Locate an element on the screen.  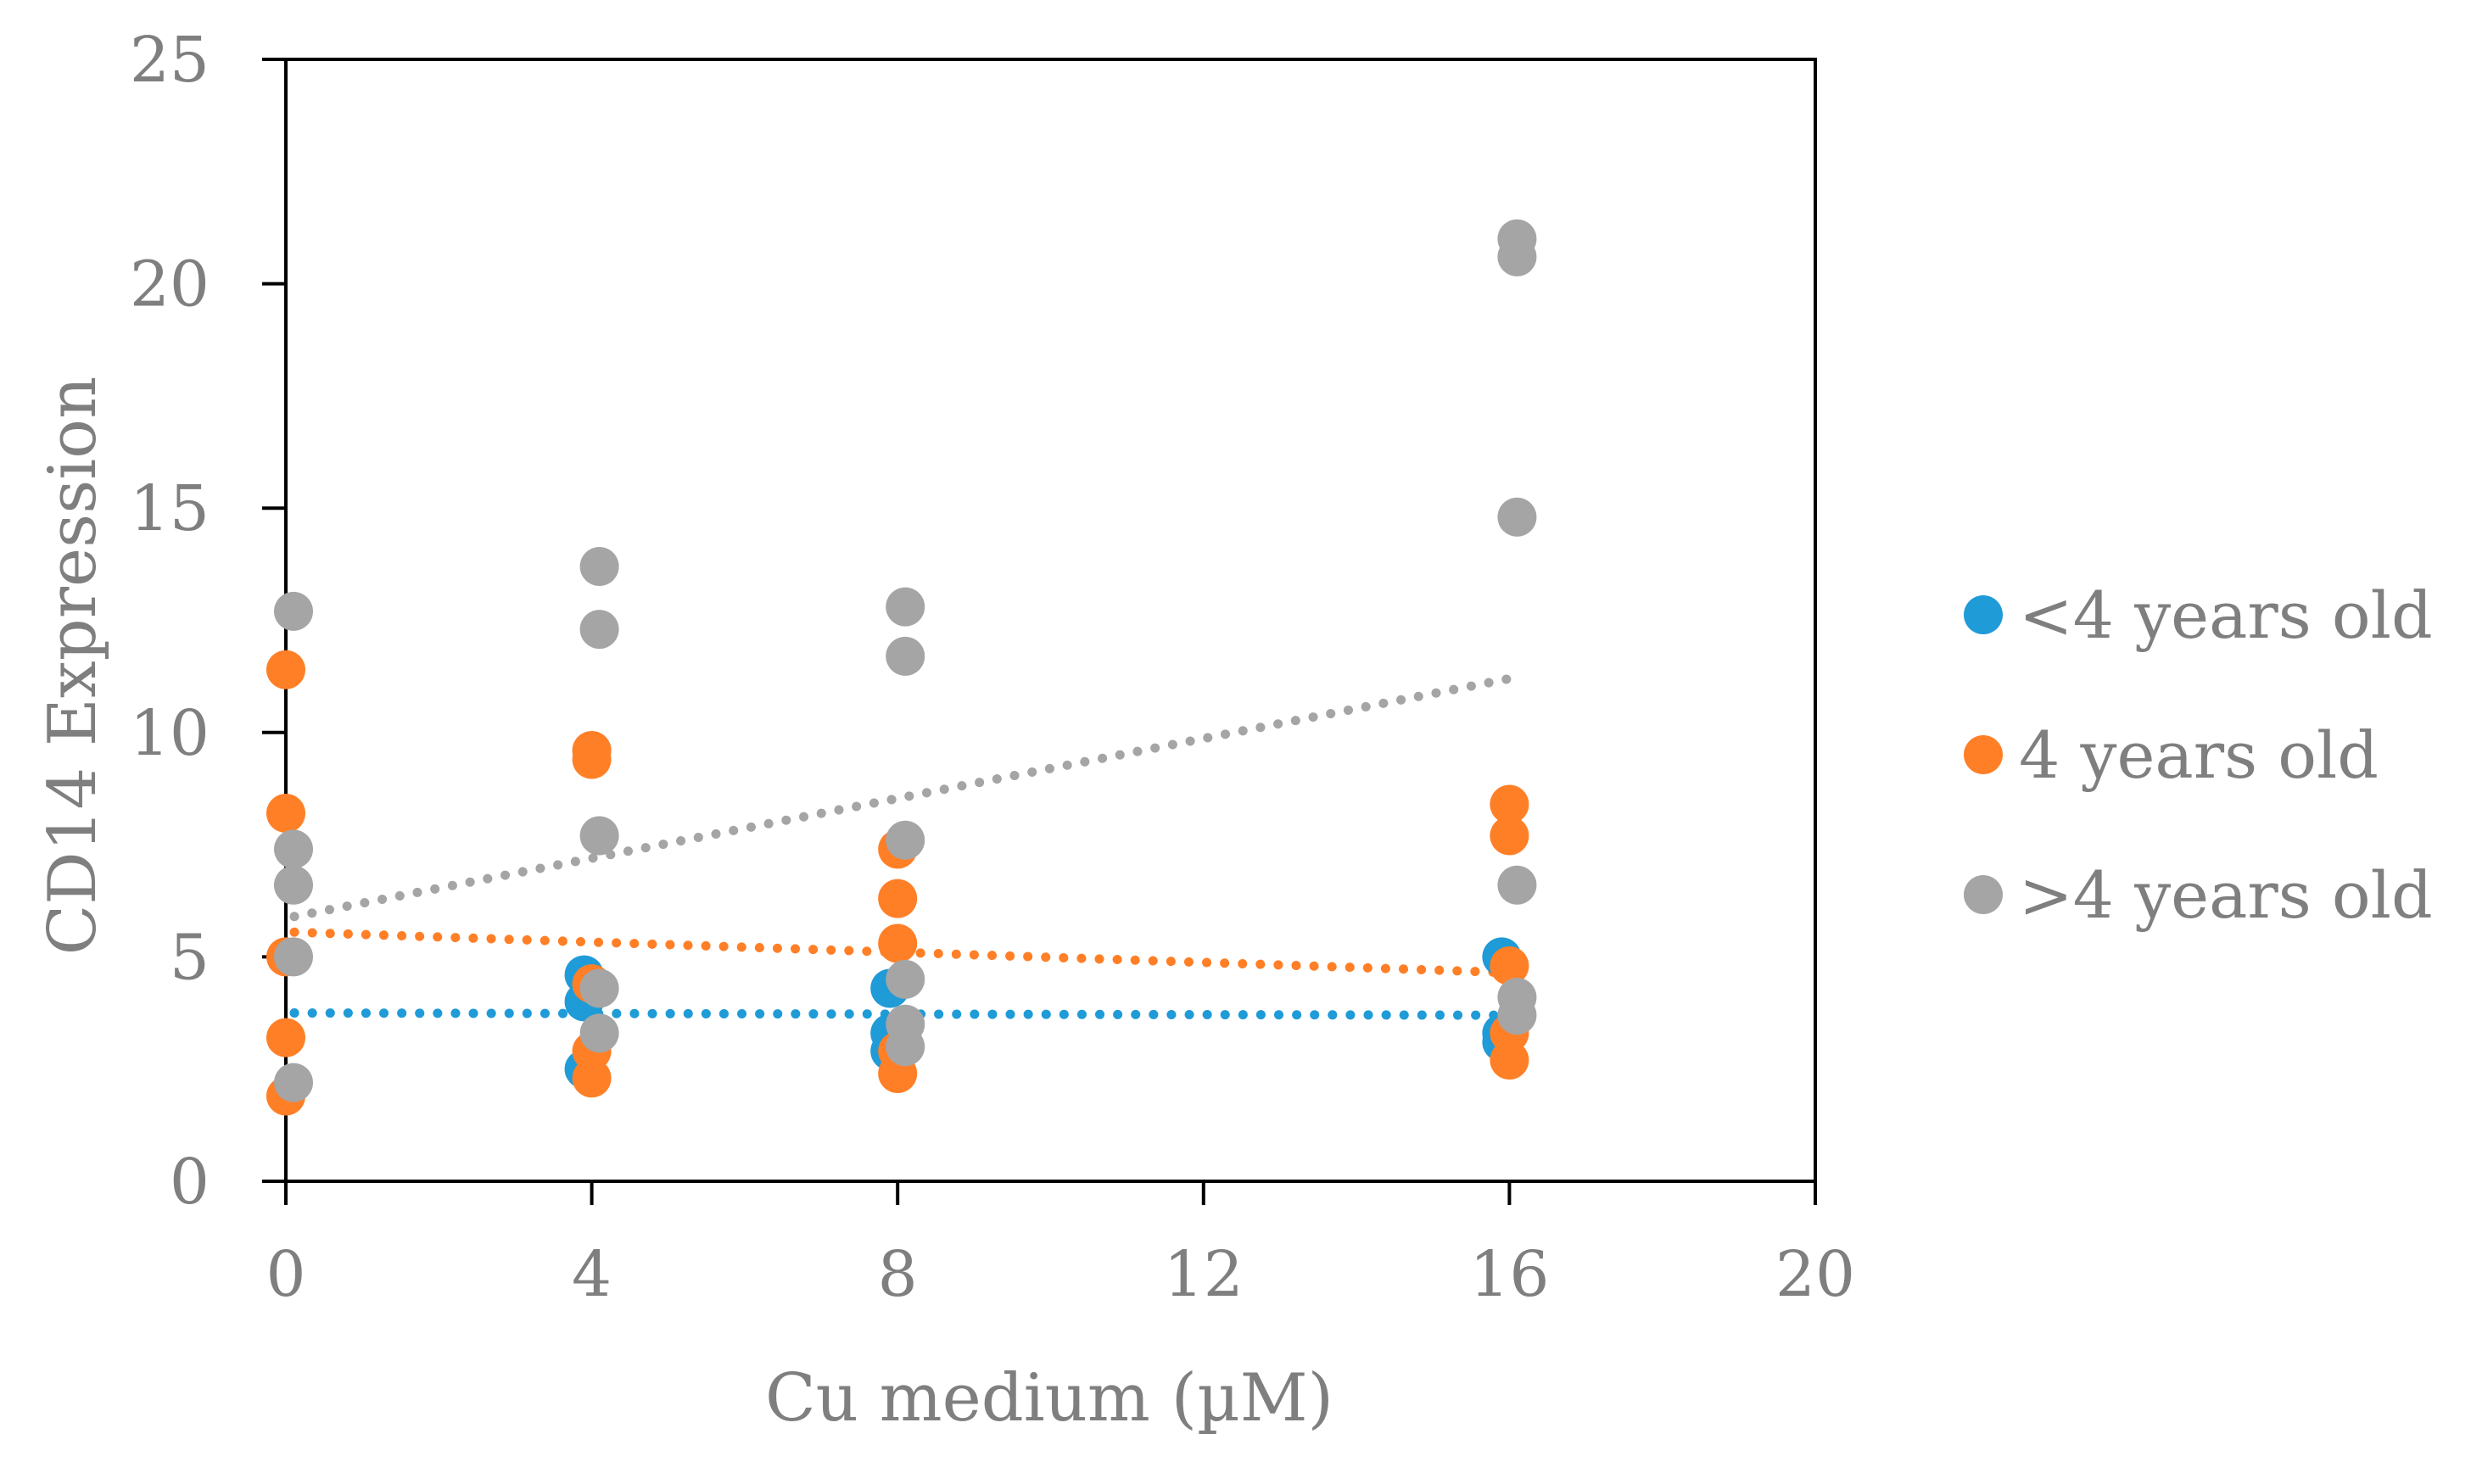
x-tick-label: 4 is located at coordinates (592, 1274).